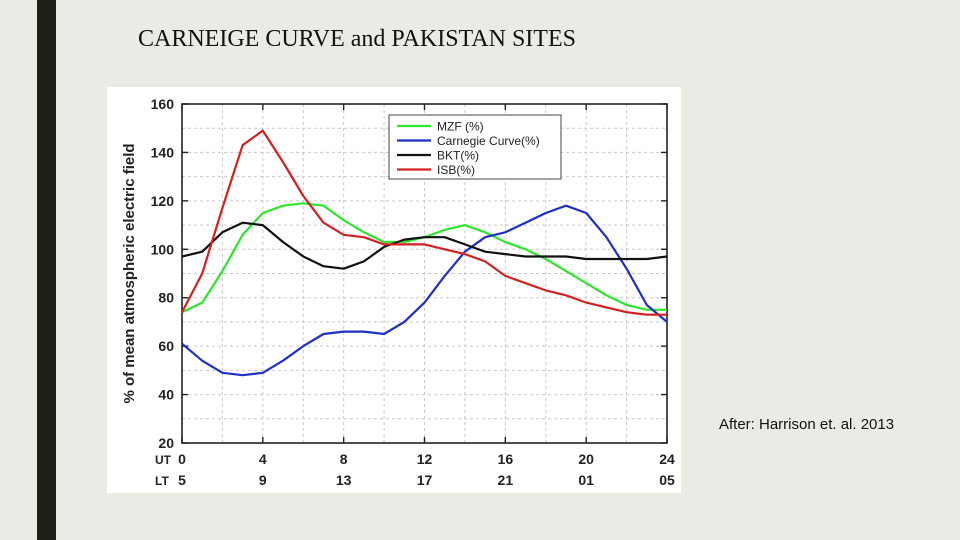 The width and height of the screenshot is (960, 540). What do you see at coordinates (344, 459) in the screenshot?
I see `x-tick-label-ut: 8` at bounding box center [344, 459].